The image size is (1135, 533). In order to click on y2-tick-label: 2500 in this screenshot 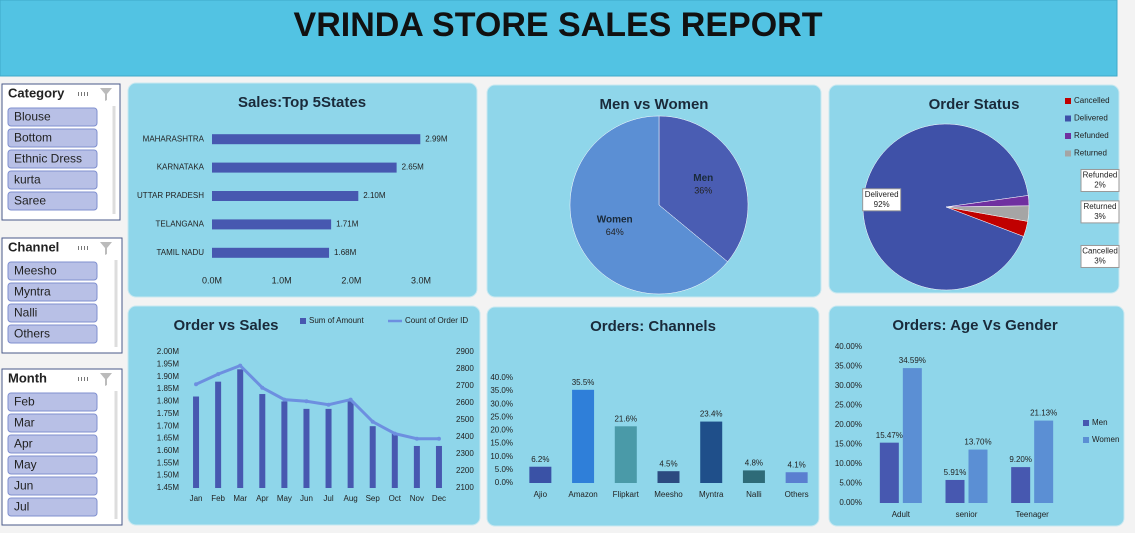, I will do `click(465, 419)`.